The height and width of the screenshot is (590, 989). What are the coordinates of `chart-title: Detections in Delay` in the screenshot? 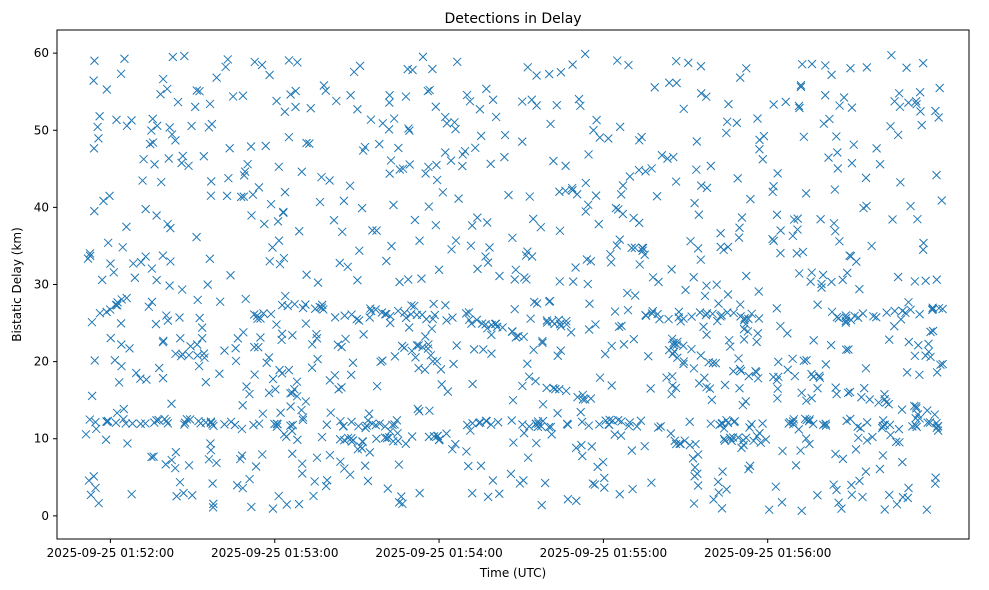 It's located at (512, 19).